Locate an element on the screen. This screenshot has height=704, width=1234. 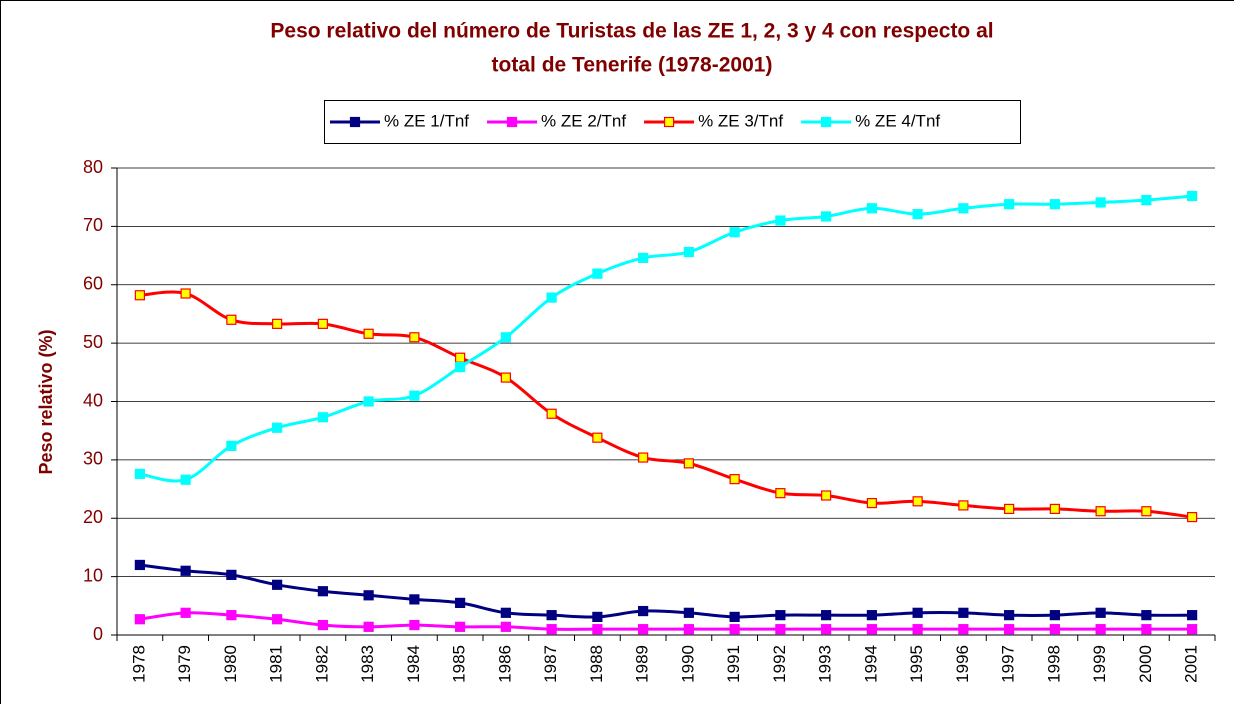
x-tick-label: 1997 is located at coordinates (1008, 664).